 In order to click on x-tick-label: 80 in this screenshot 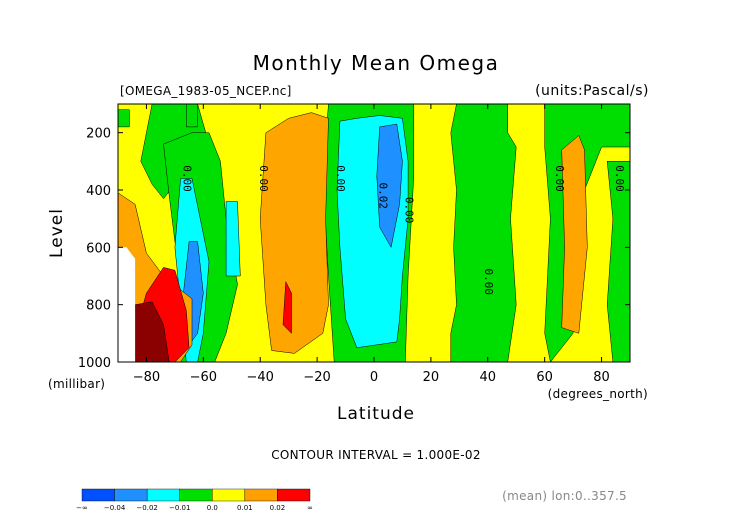, I will do `click(601, 377)`.